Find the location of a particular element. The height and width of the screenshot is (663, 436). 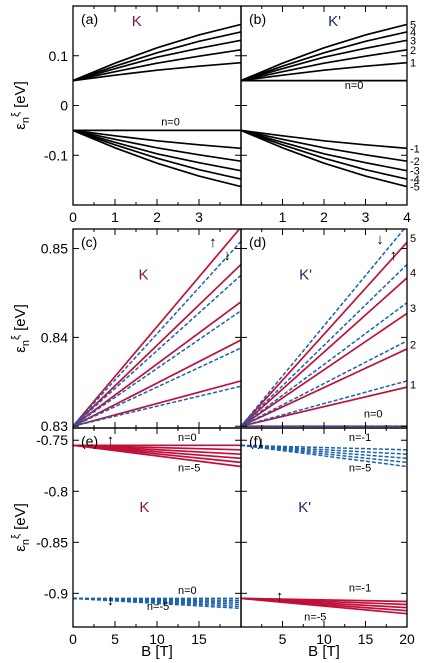

y-tick-label: 0.84 is located at coordinates (54, 337).